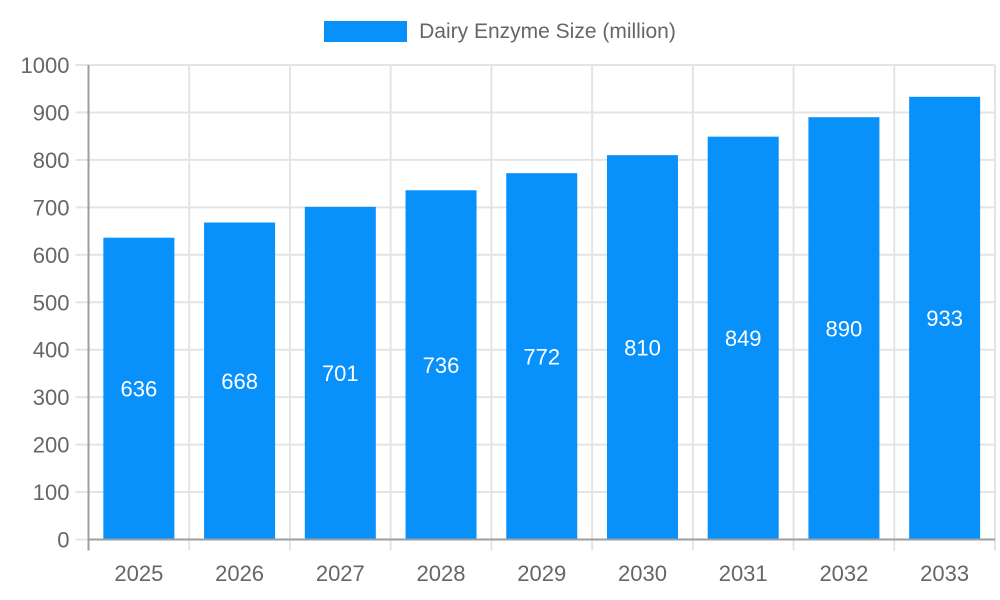 This screenshot has width=1000, height=600. What do you see at coordinates (944, 573) in the screenshot?
I see `x-tick-label: 2033` at bounding box center [944, 573].